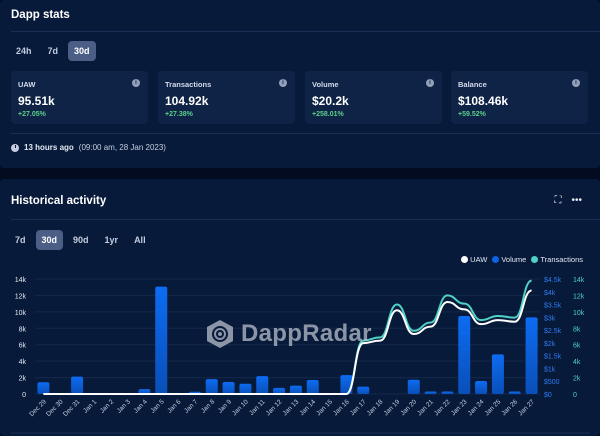 The image size is (600, 436). What do you see at coordinates (341, 407) in the screenshot?
I see `x-axis-tick: Jan 16` at bounding box center [341, 407].